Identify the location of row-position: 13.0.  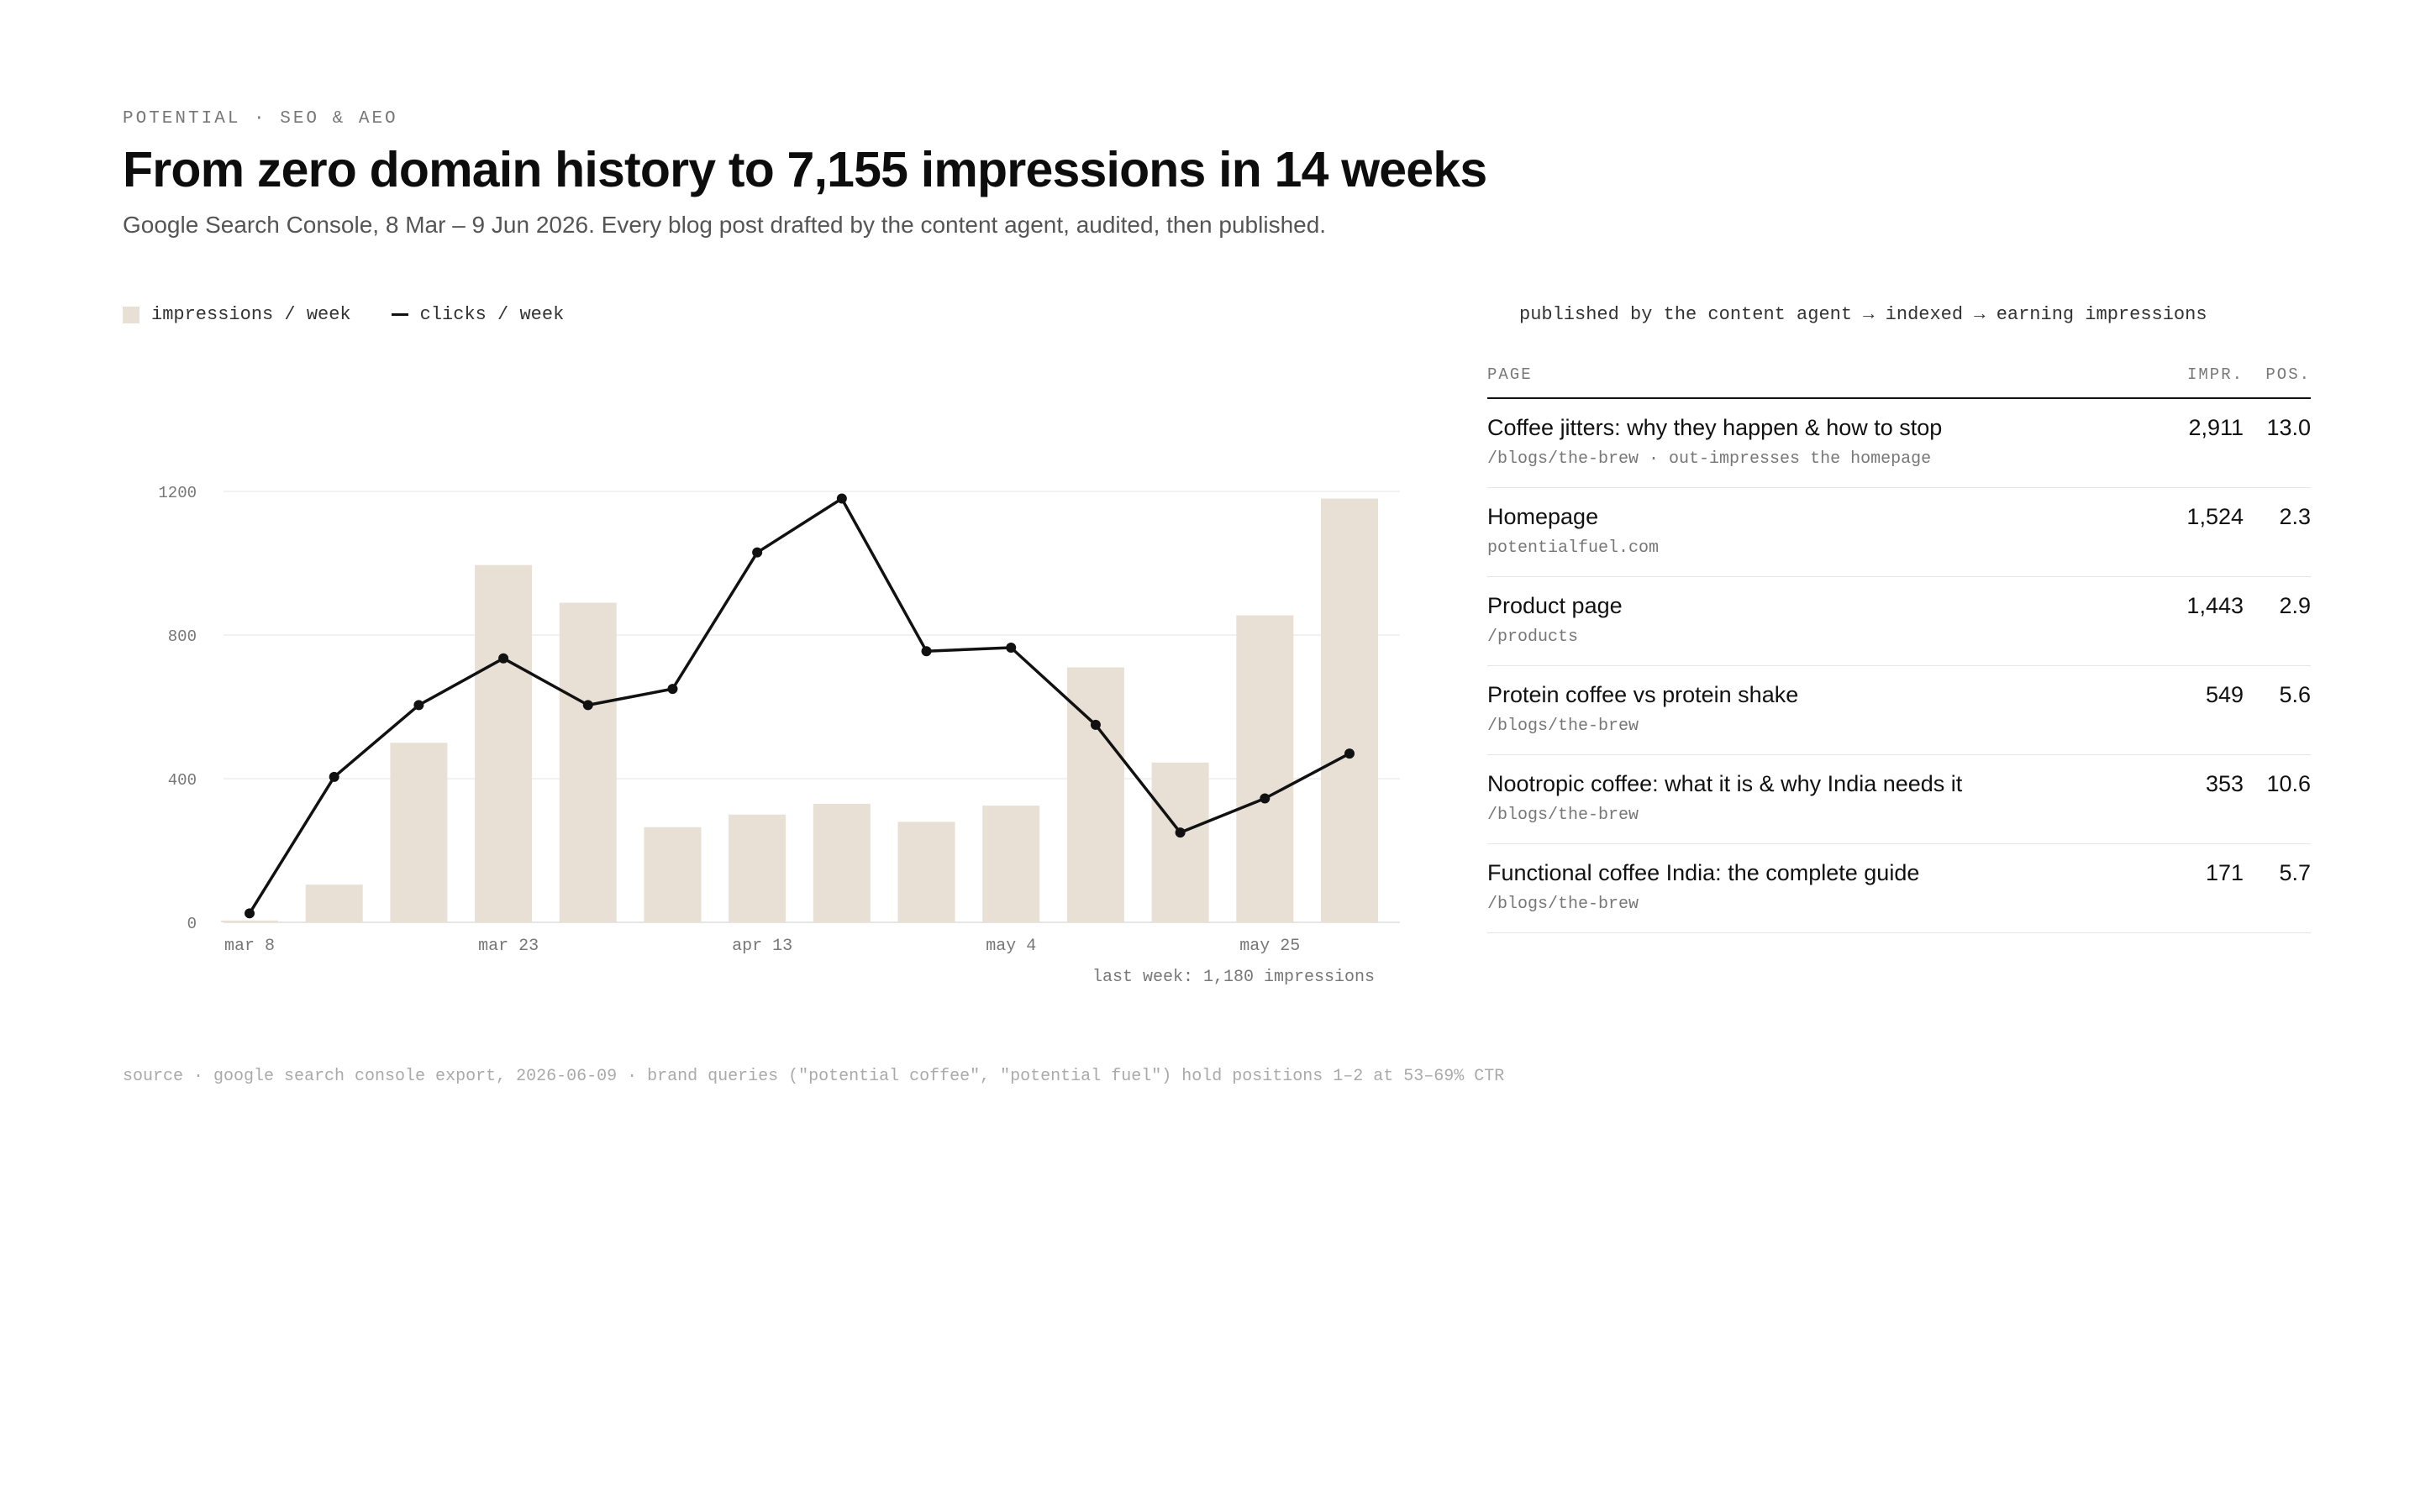
(2288, 427).